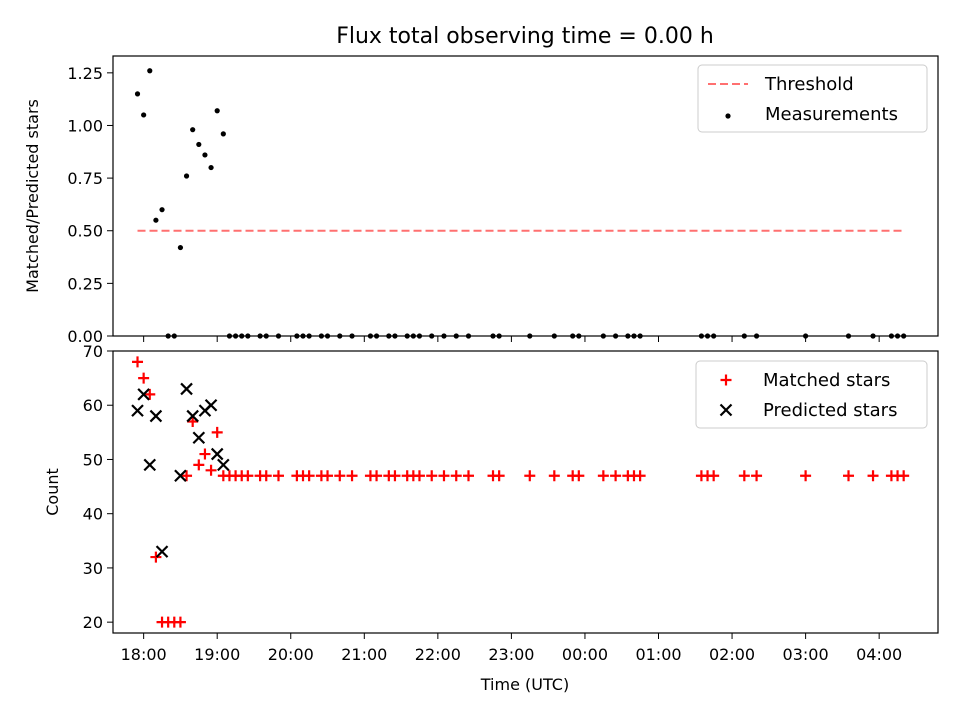 Image resolution: width=960 pixels, height=720 pixels. Describe the element at coordinates (52, 492) in the screenshot. I see `bottom-y-axis-label: Count` at that location.